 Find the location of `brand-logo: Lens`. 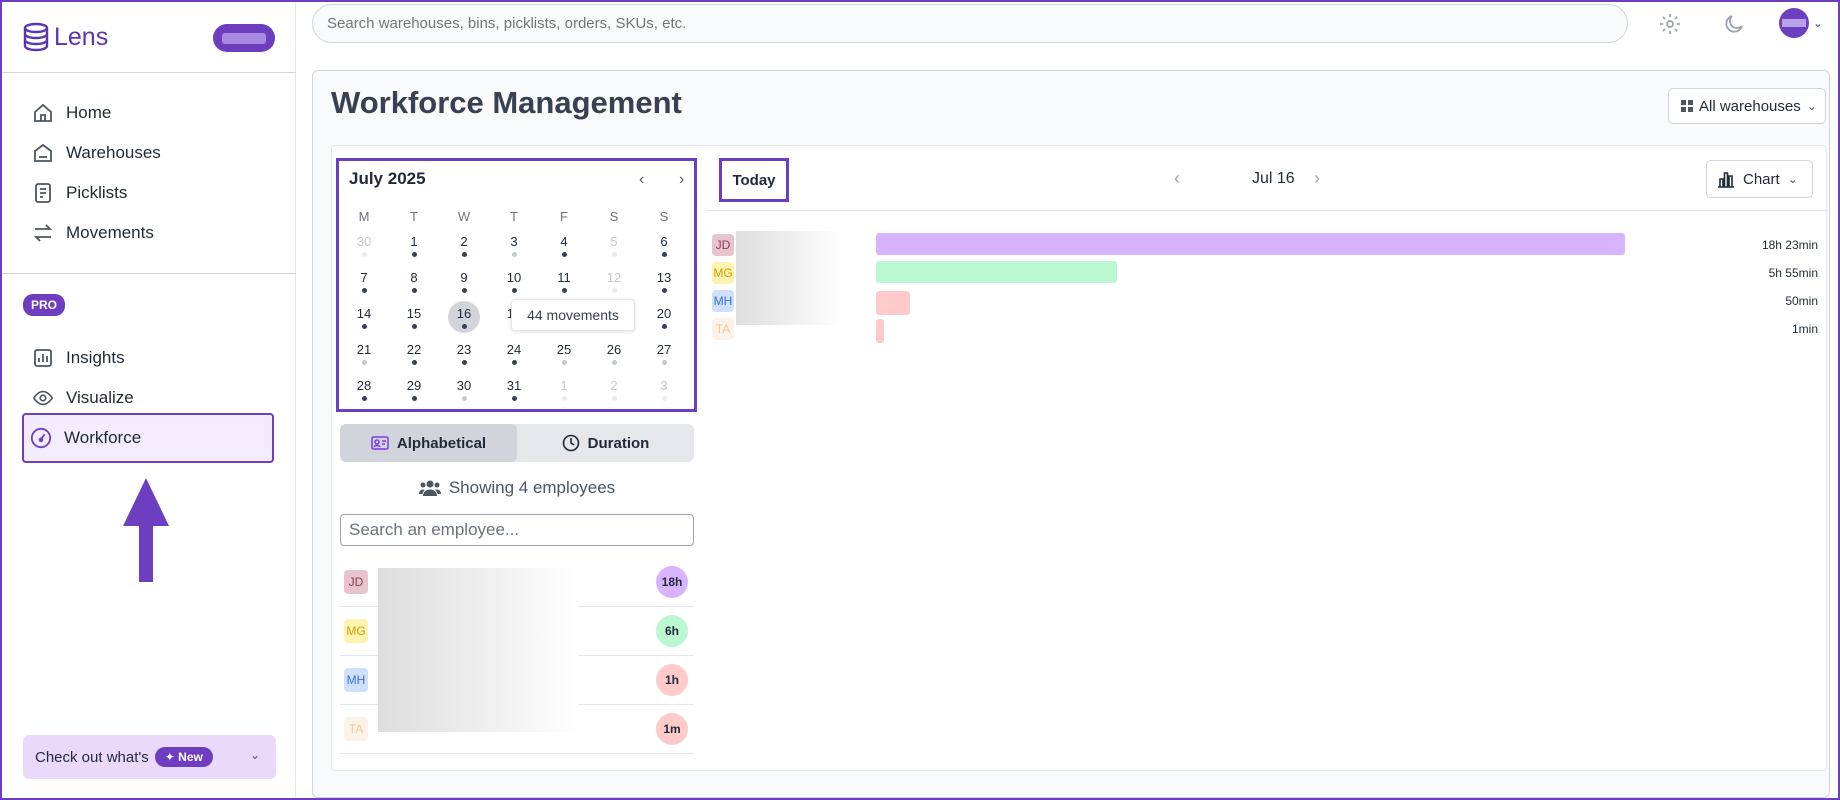

brand-logo: Lens is located at coordinates (65, 37).